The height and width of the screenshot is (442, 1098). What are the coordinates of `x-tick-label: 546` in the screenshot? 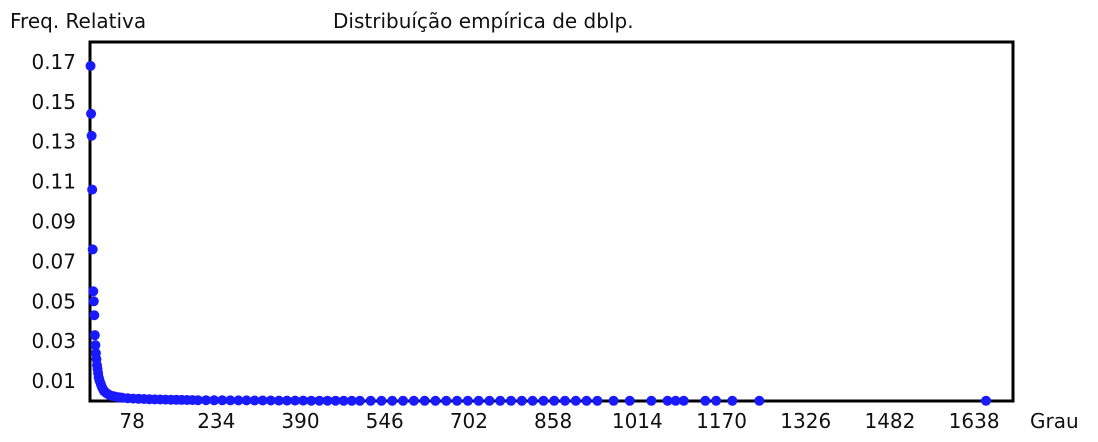 It's located at (385, 421).